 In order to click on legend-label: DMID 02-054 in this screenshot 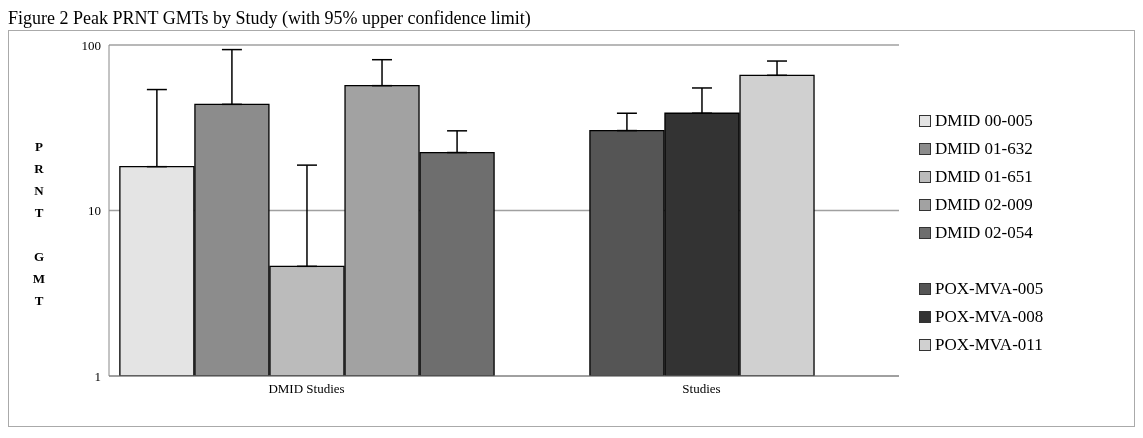, I will do `click(984, 232)`.